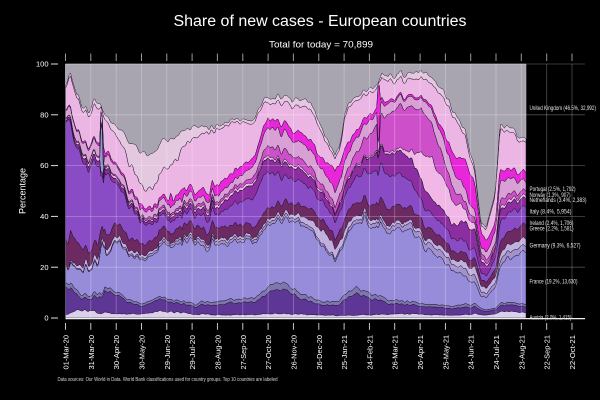  Describe the element at coordinates (44, 216) in the screenshot. I see `svg-text: 40` at that location.